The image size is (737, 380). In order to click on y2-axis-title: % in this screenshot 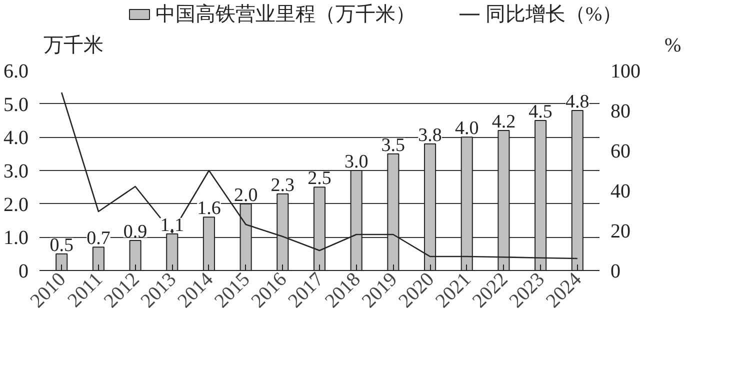, I will do `click(673, 45)`.